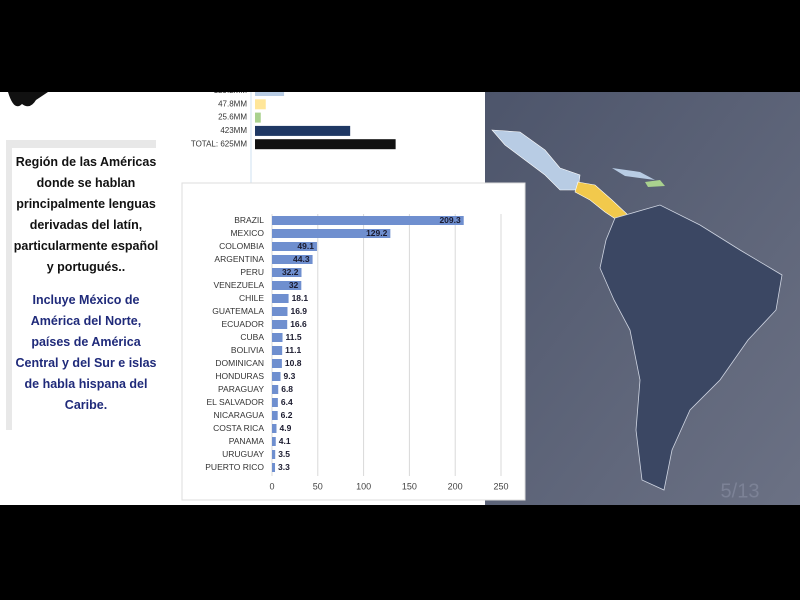 The width and height of the screenshot is (800, 600). What do you see at coordinates (285, 428) in the screenshot?
I see `data-label: 4.9` at bounding box center [285, 428].